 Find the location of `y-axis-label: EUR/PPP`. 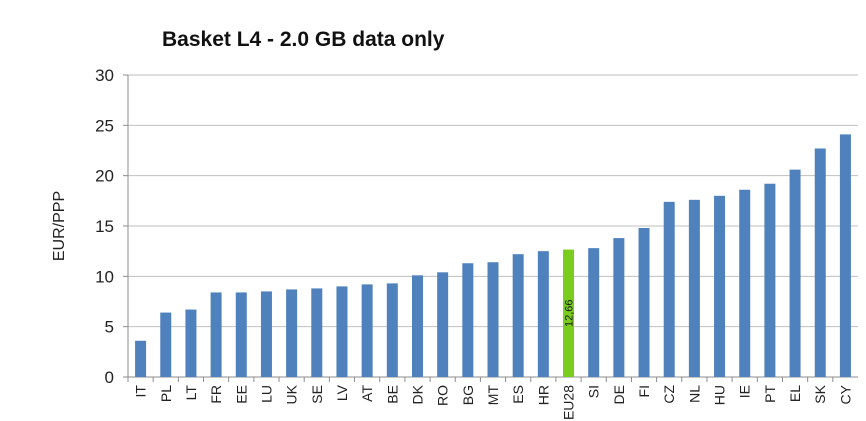

y-axis-label: EUR/PPP is located at coordinates (59, 226).